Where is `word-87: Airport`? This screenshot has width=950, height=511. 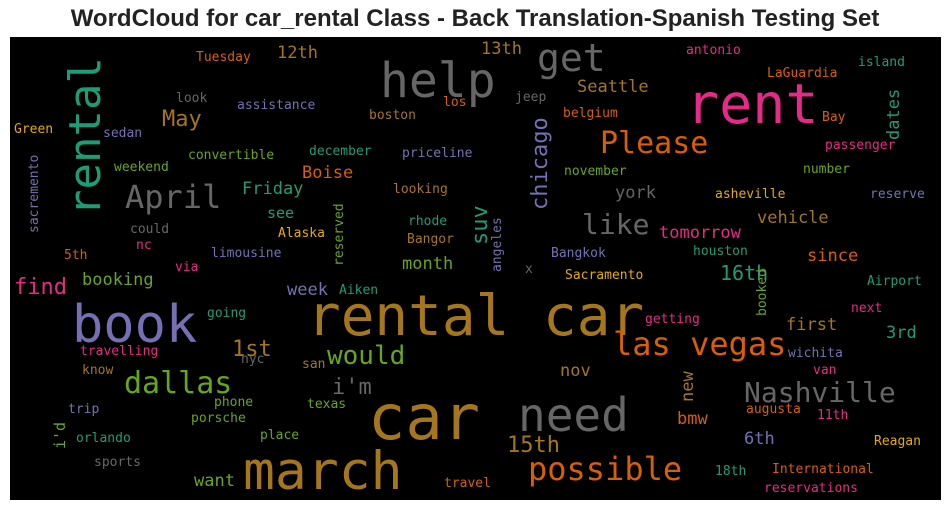
word-87: Airport is located at coordinates (894, 281).